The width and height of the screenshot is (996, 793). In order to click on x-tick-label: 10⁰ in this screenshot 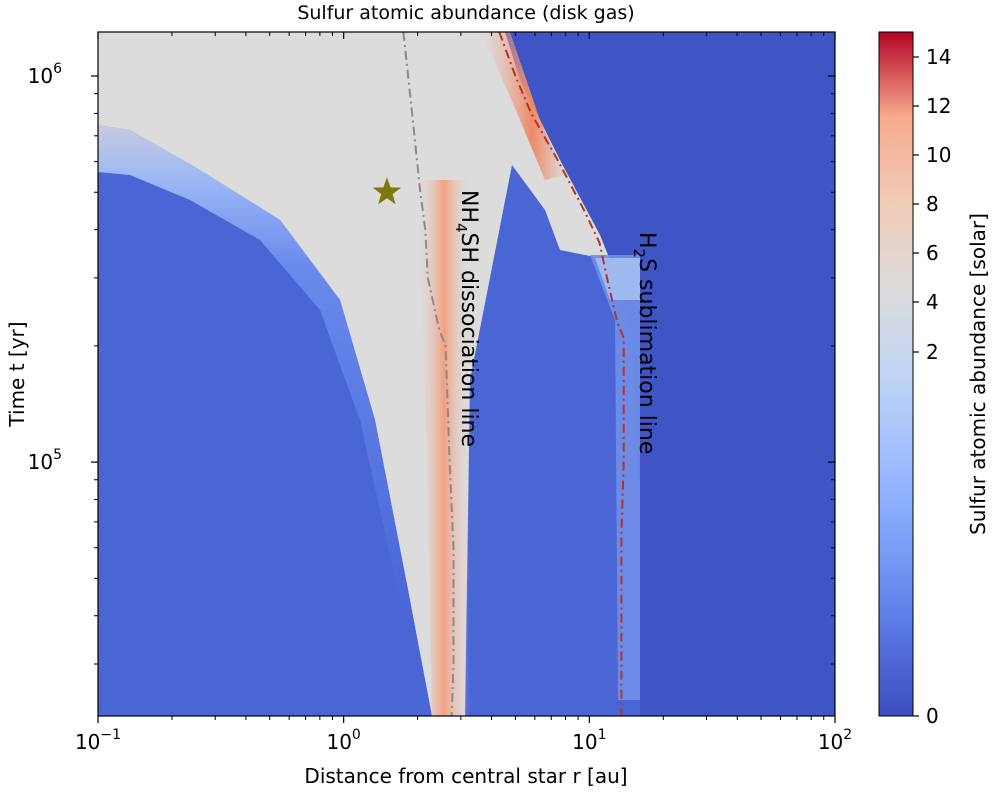, I will do `click(343, 740)`.